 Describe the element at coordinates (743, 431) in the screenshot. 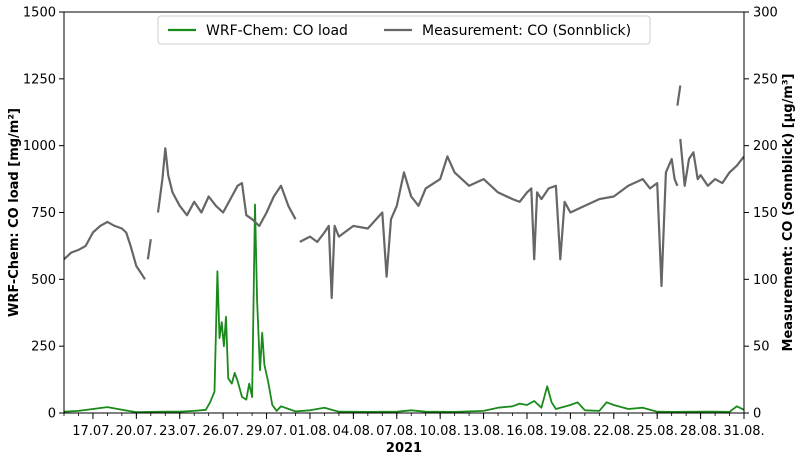

I see `x-tick-label: 31.08.` at that location.